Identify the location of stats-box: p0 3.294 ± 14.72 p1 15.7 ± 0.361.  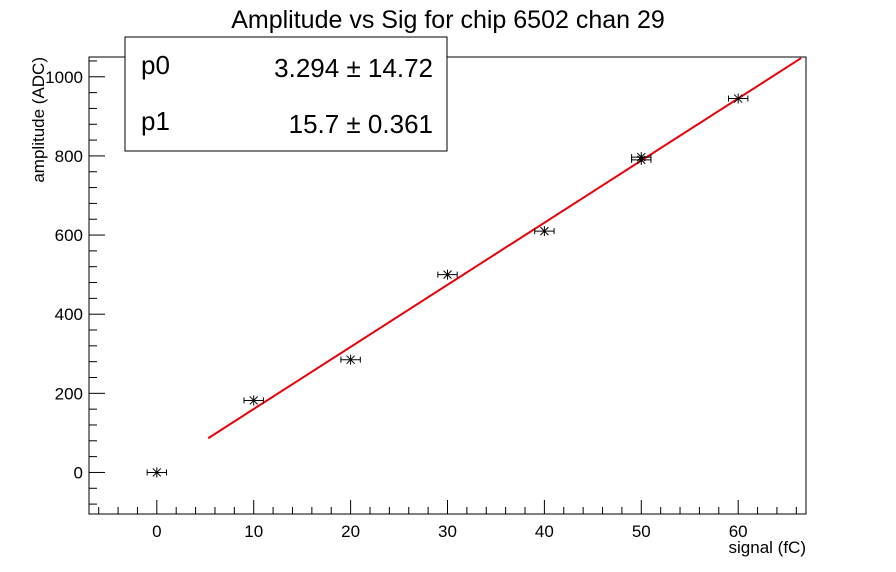
(286, 94).